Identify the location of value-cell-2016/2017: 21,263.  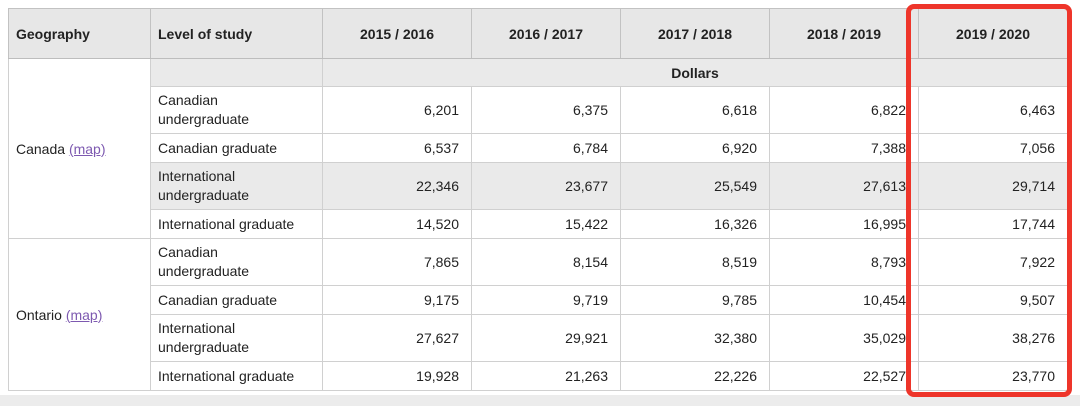
(546, 376).